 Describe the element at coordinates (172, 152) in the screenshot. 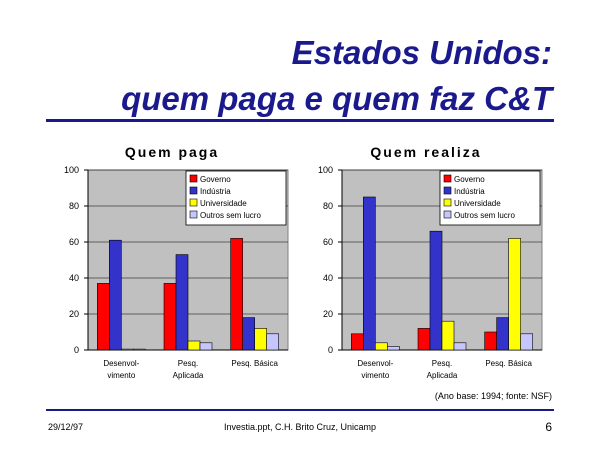

I see `chart-title: Quem paga` at that location.